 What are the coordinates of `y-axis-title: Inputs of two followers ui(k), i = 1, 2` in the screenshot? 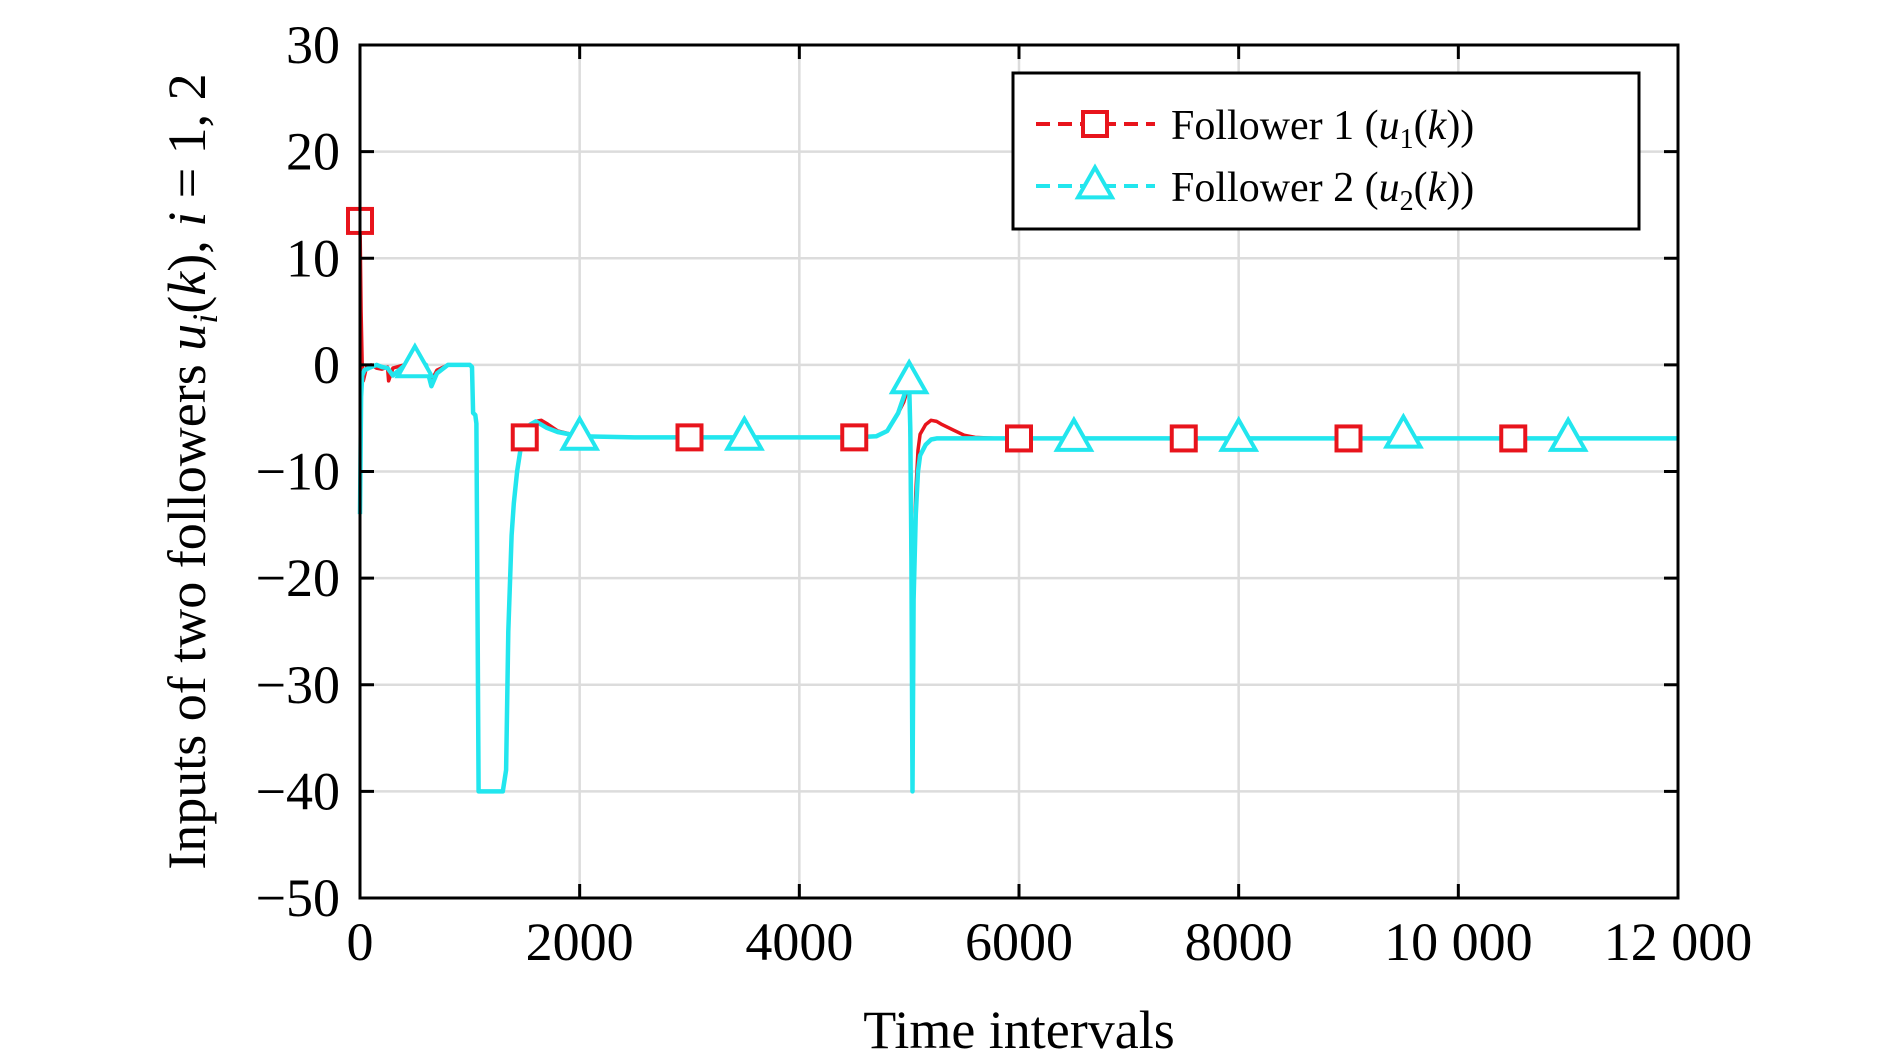 It's located at (191, 471).